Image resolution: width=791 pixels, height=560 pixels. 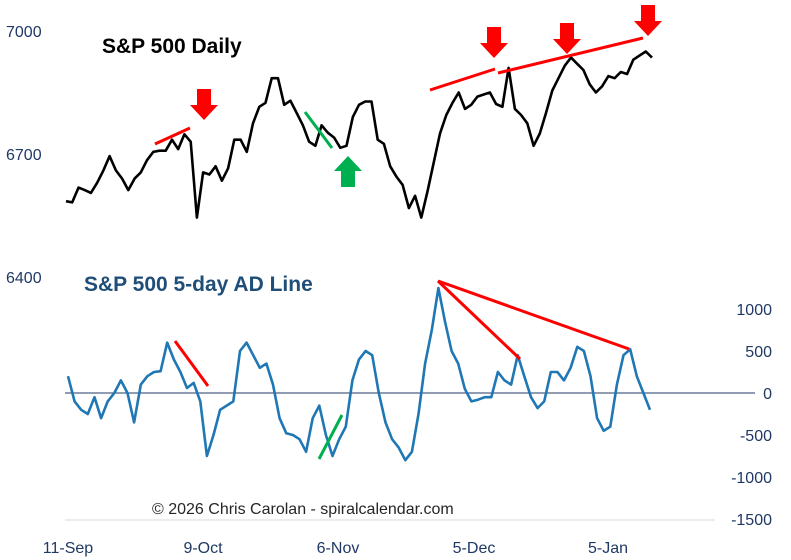 I want to click on right-tick-label: 500, so click(x=758, y=352).